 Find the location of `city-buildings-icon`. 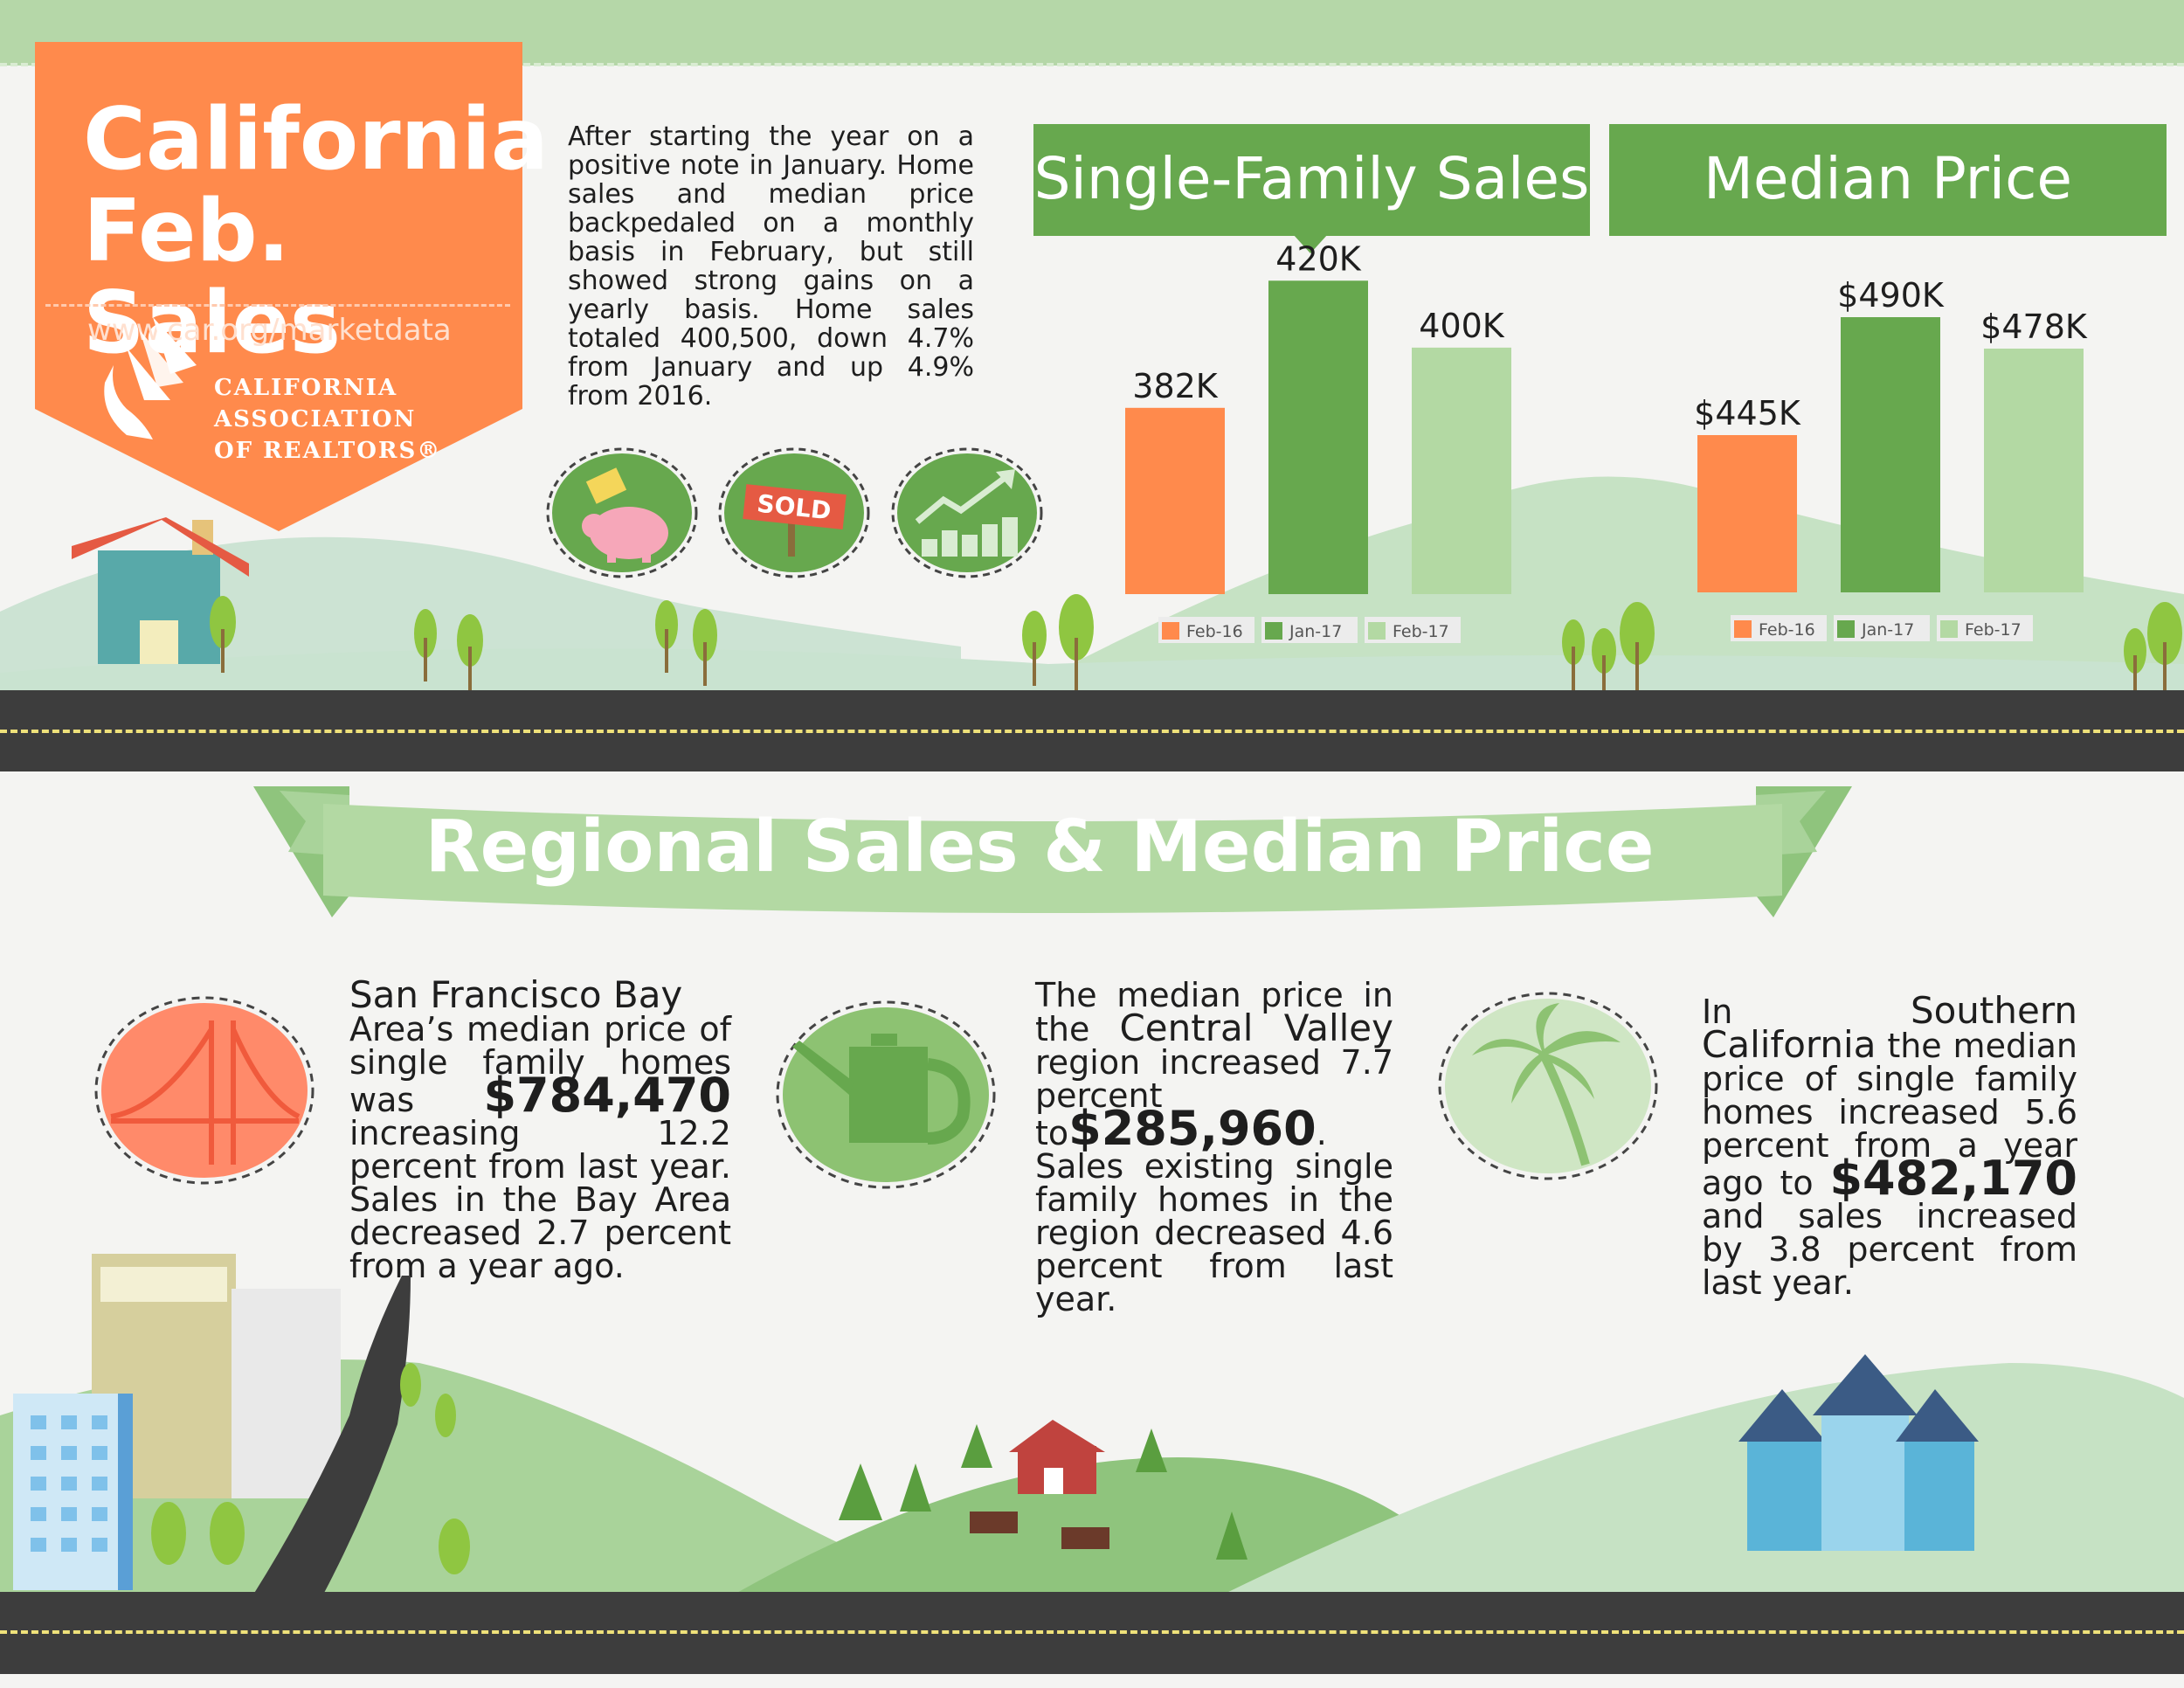

city-buildings-icon is located at coordinates (177, 1422).